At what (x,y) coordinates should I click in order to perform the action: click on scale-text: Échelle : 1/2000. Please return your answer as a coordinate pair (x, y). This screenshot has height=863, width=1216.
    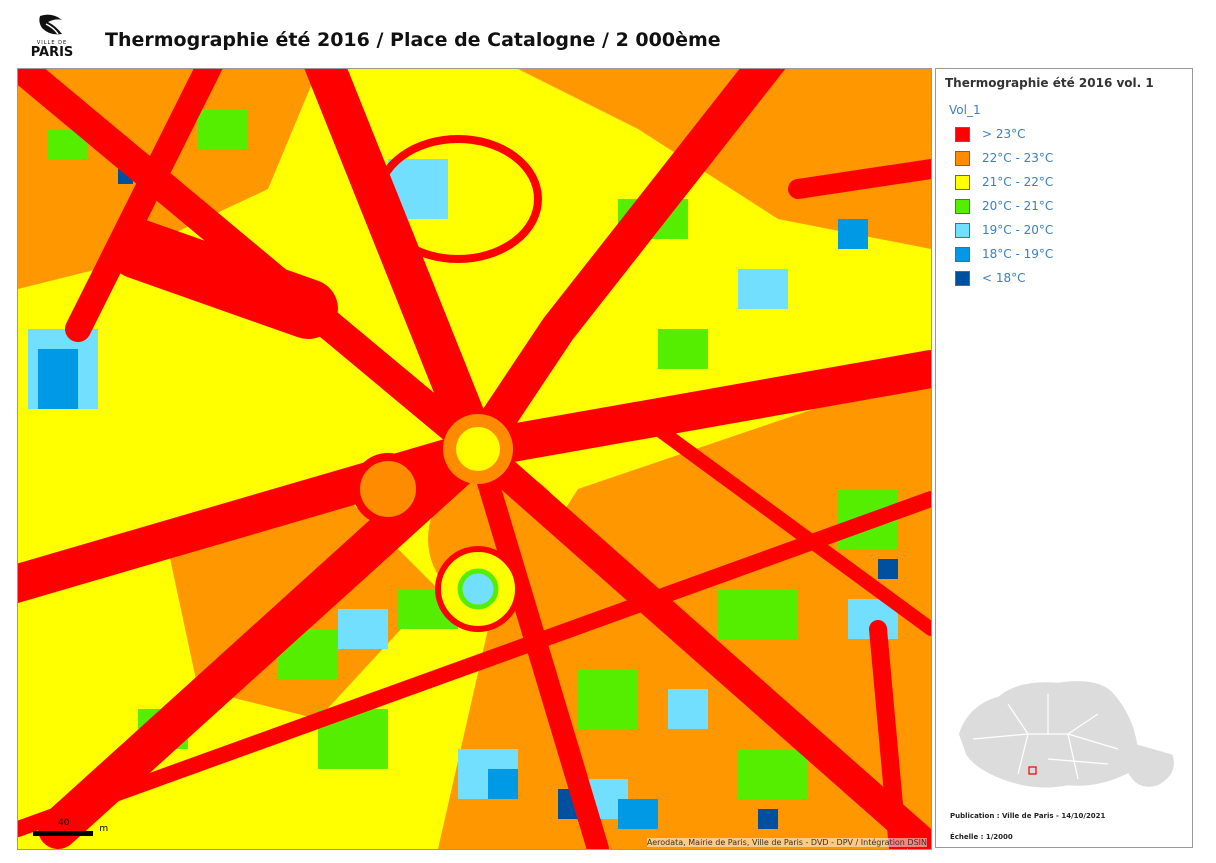
    Looking at the image, I should click on (981, 837).